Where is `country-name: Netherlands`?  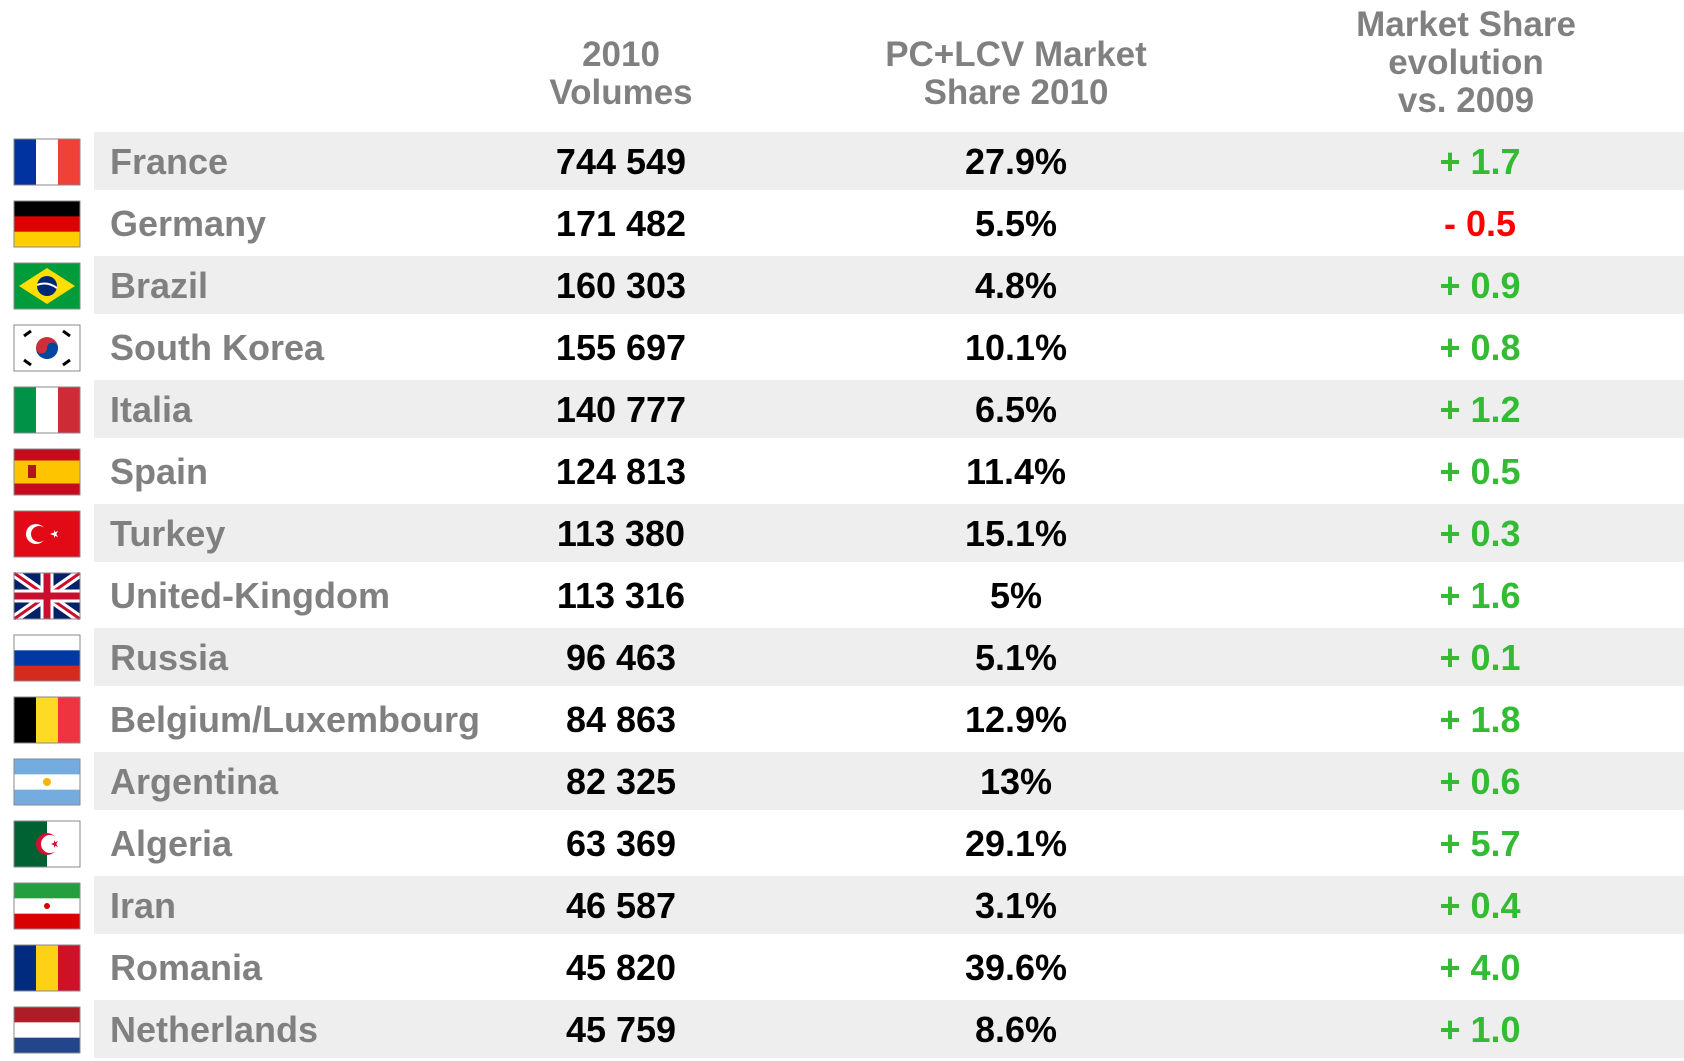
country-name: Netherlands is located at coordinates (214, 1029).